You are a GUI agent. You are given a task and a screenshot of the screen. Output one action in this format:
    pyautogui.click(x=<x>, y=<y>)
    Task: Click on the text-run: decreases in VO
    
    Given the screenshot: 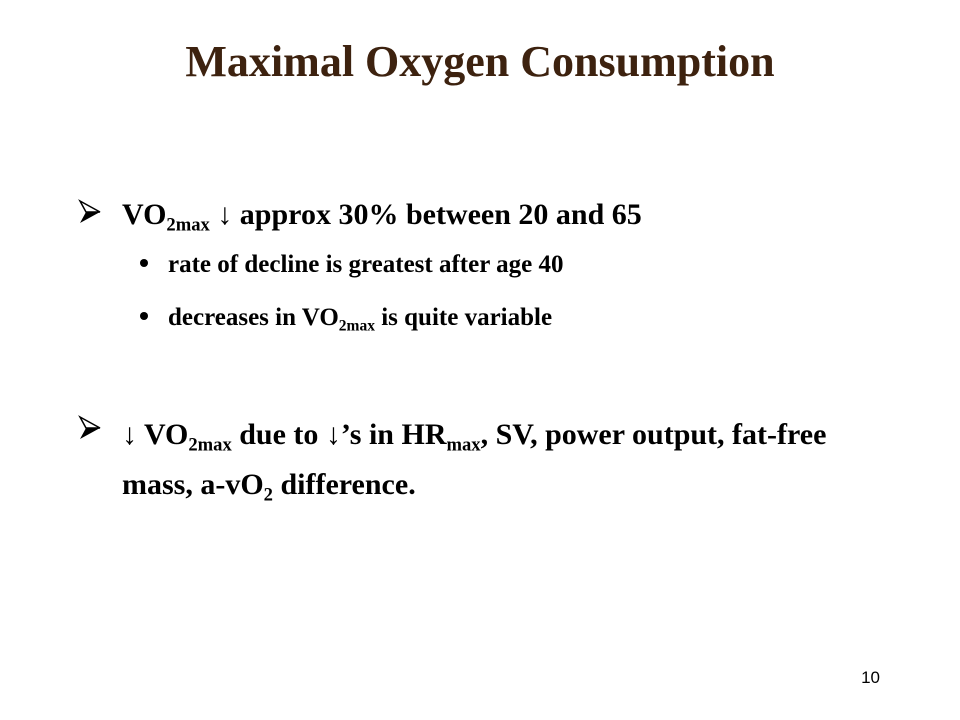 What is the action you would take?
    pyautogui.click(x=253, y=317)
    